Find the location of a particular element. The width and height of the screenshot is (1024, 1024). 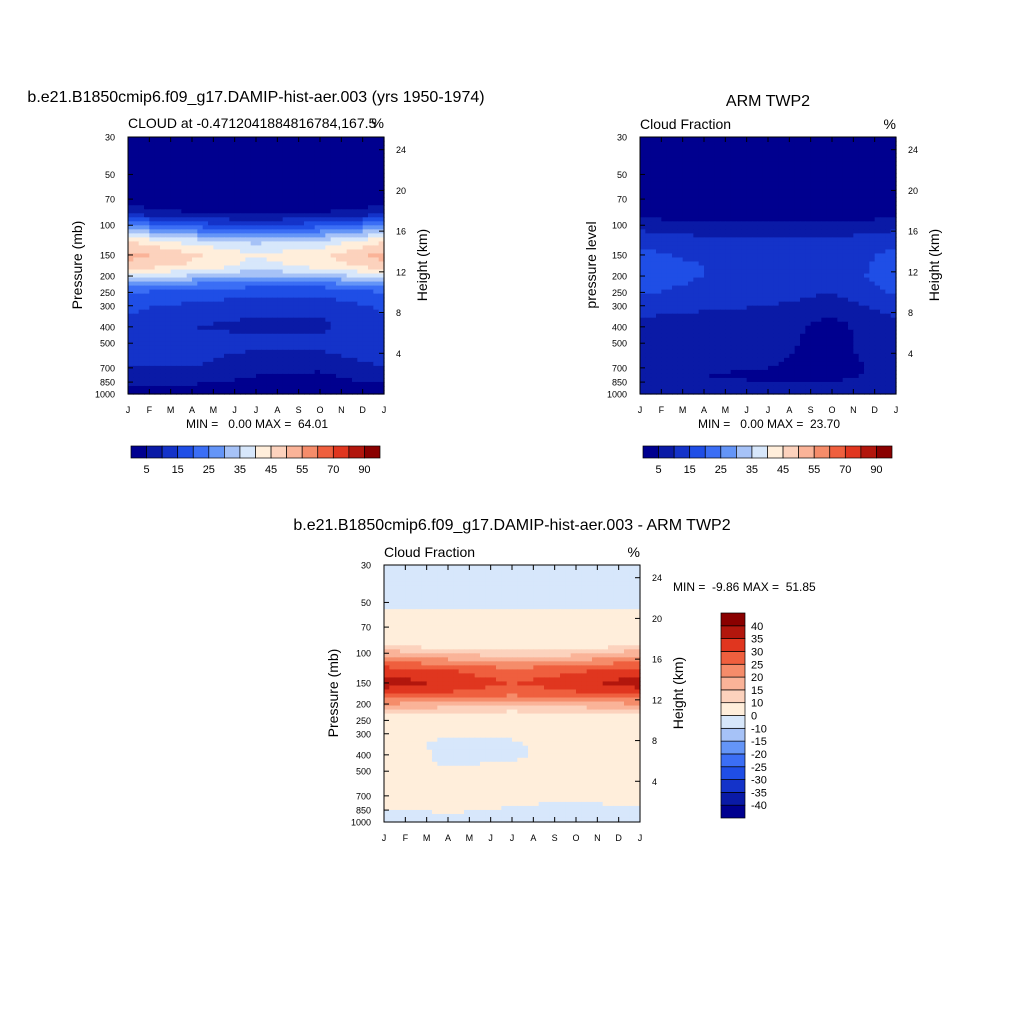

colorbar-swatch is located at coordinates (372, 452).